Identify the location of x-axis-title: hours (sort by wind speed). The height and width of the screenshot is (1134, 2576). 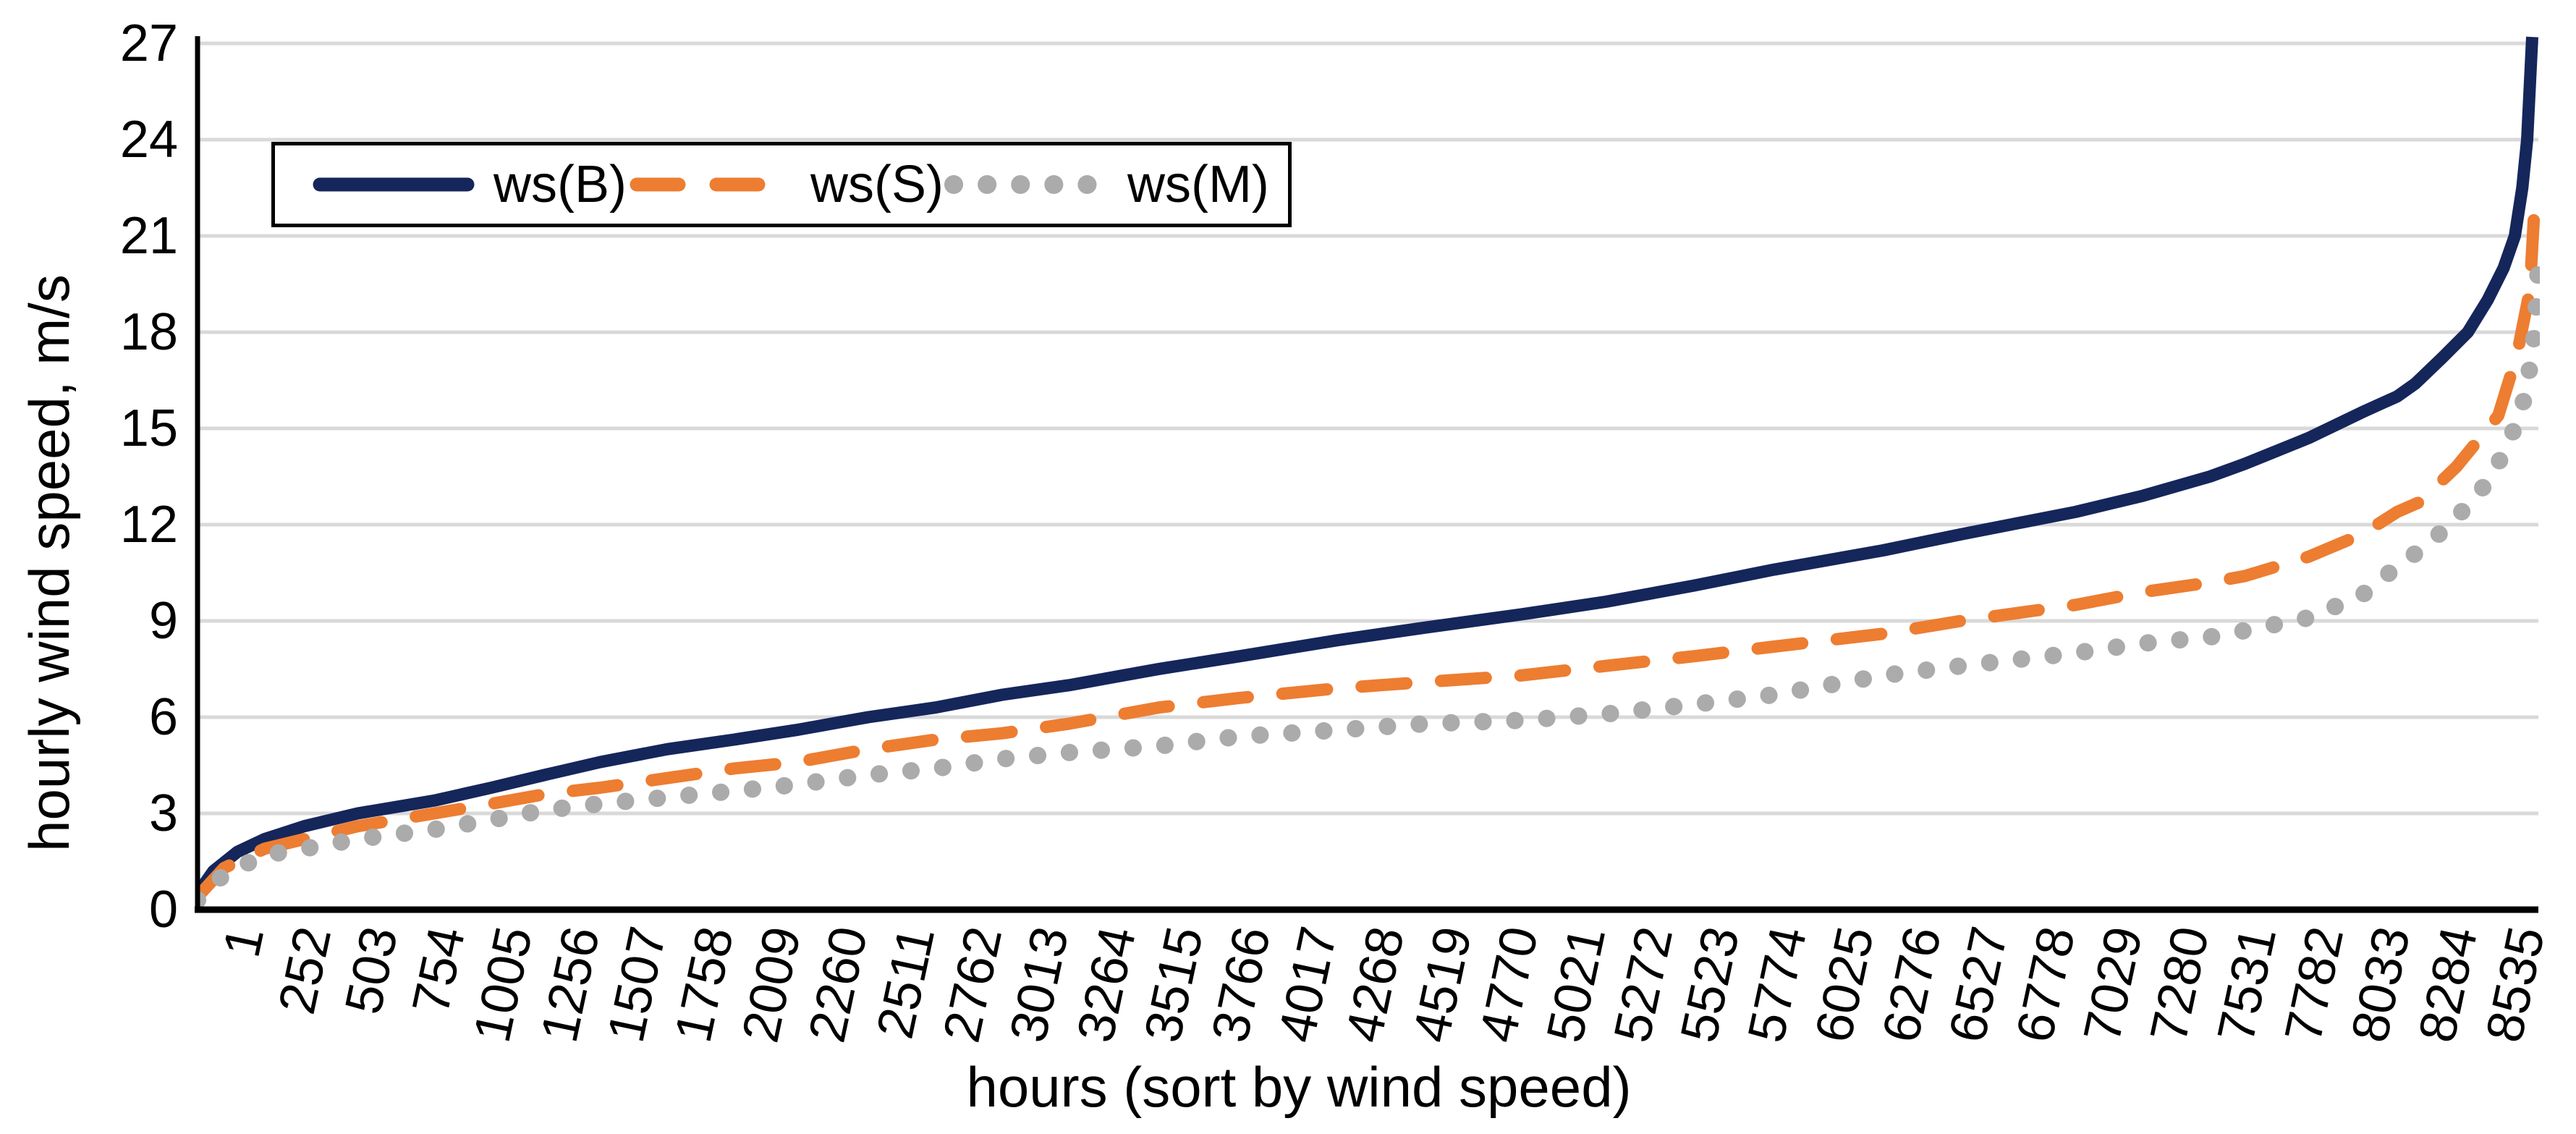
(1299, 1087).